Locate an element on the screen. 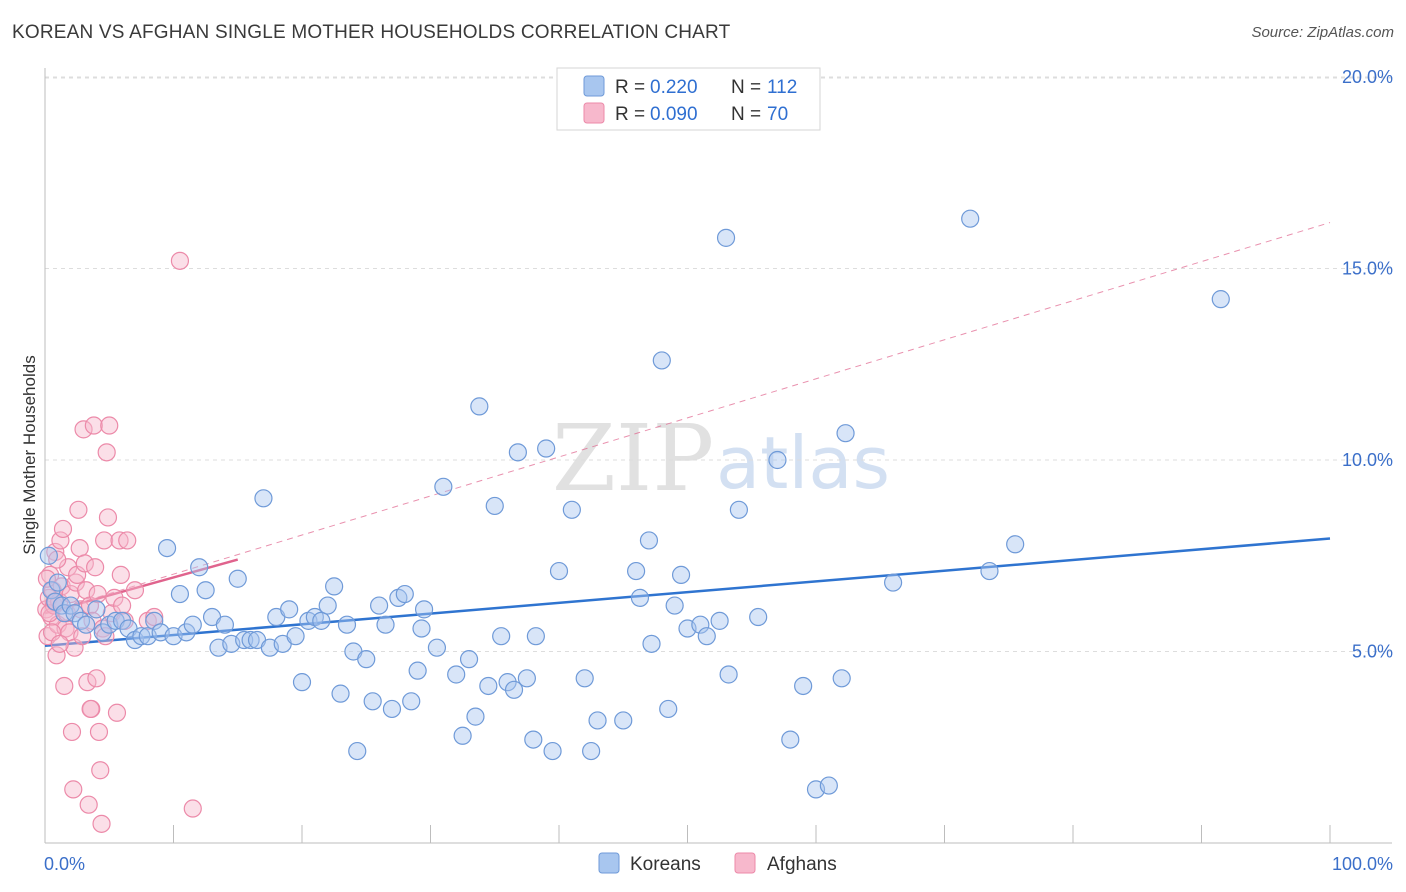 The width and height of the screenshot is (1406, 892). bottom-legend-afghan-swatch is located at coordinates (745, 863).